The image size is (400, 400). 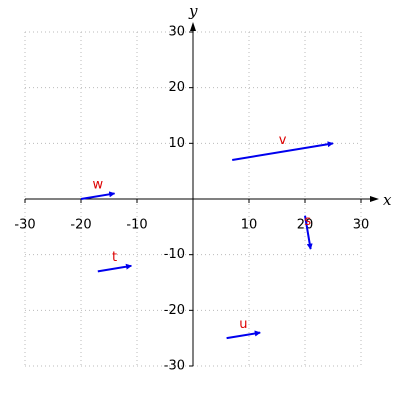 What do you see at coordinates (193, 11) in the screenshot?
I see `y-axis-title: y` at bounding box center [193, 11].